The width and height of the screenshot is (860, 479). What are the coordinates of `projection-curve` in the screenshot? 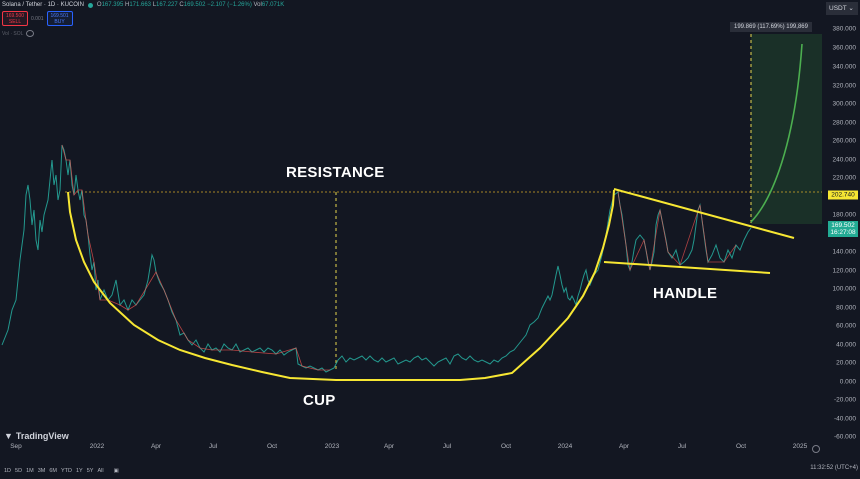 It's located at (776, 133).